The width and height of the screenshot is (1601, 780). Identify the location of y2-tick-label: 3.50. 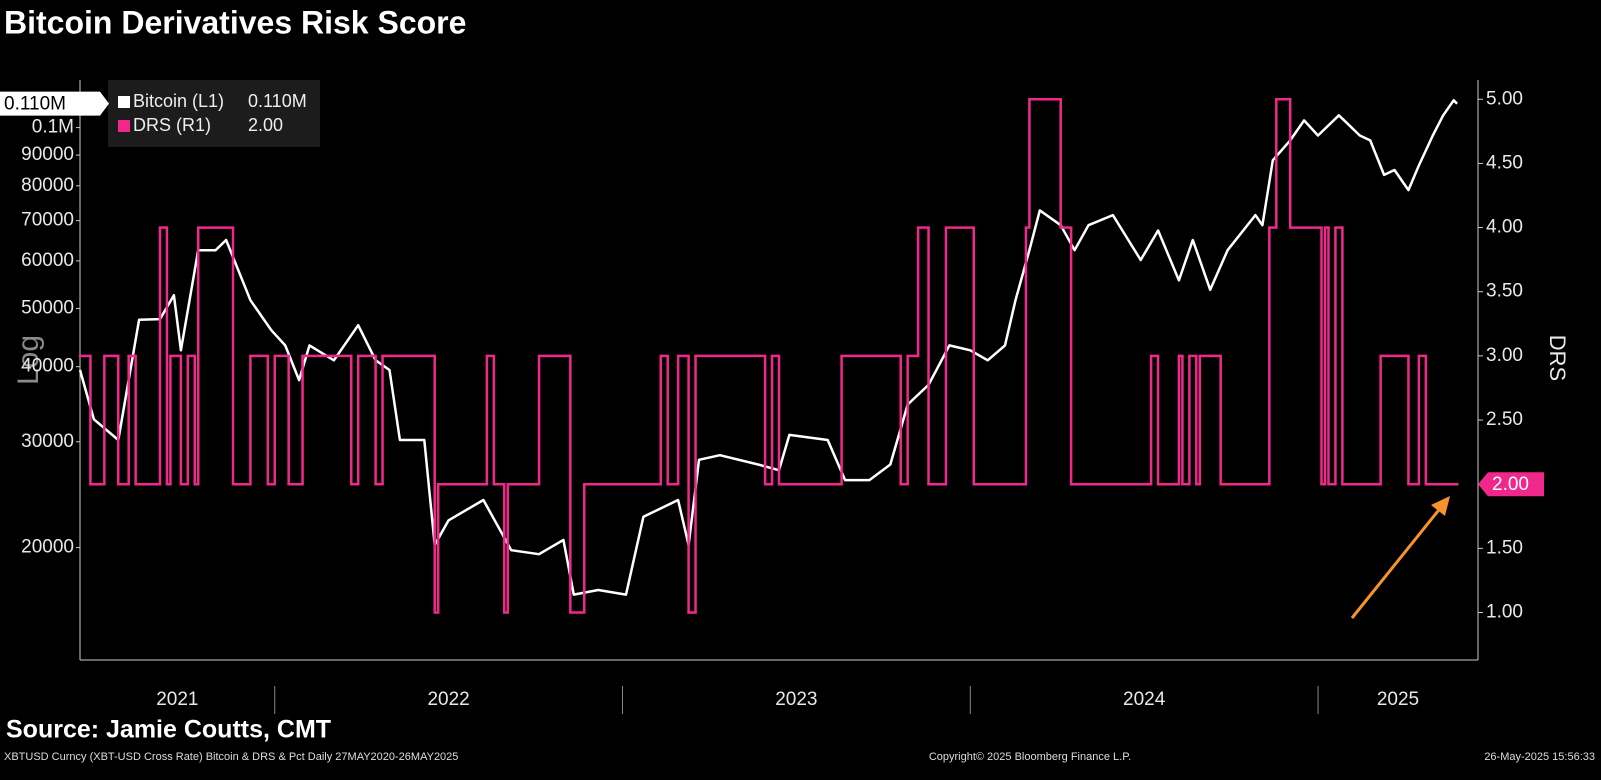
(1504, 291).